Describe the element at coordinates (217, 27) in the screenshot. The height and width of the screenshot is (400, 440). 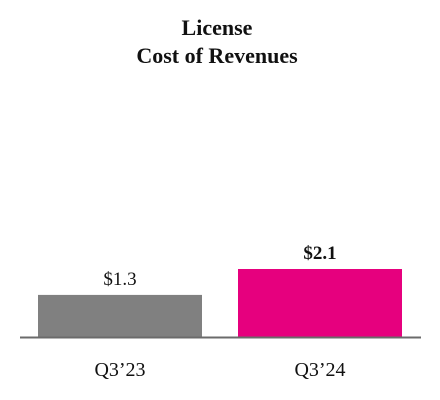
I see `chart-title-line-1: License` at that location.